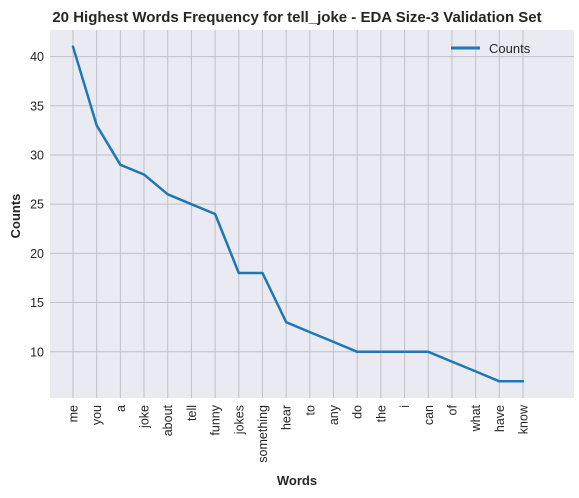  Describe the element at coordinates (524, 419) in the screenshot. I see `x-tick-label: know` at that location.